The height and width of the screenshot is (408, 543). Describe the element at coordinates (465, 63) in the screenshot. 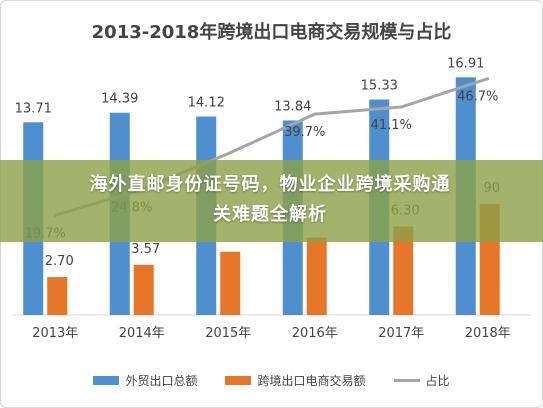

I see `data-label-export-5: 16.91` at that location.